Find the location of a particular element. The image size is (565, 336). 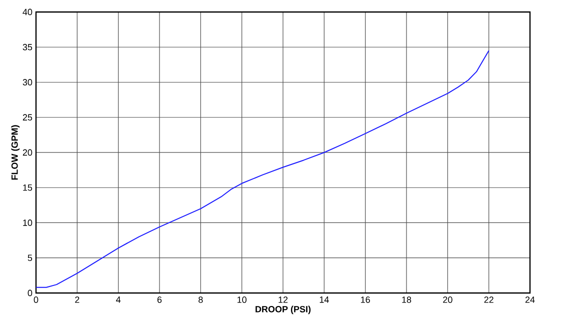

x-tick-label: 20 is located at coordinates (447, 299).